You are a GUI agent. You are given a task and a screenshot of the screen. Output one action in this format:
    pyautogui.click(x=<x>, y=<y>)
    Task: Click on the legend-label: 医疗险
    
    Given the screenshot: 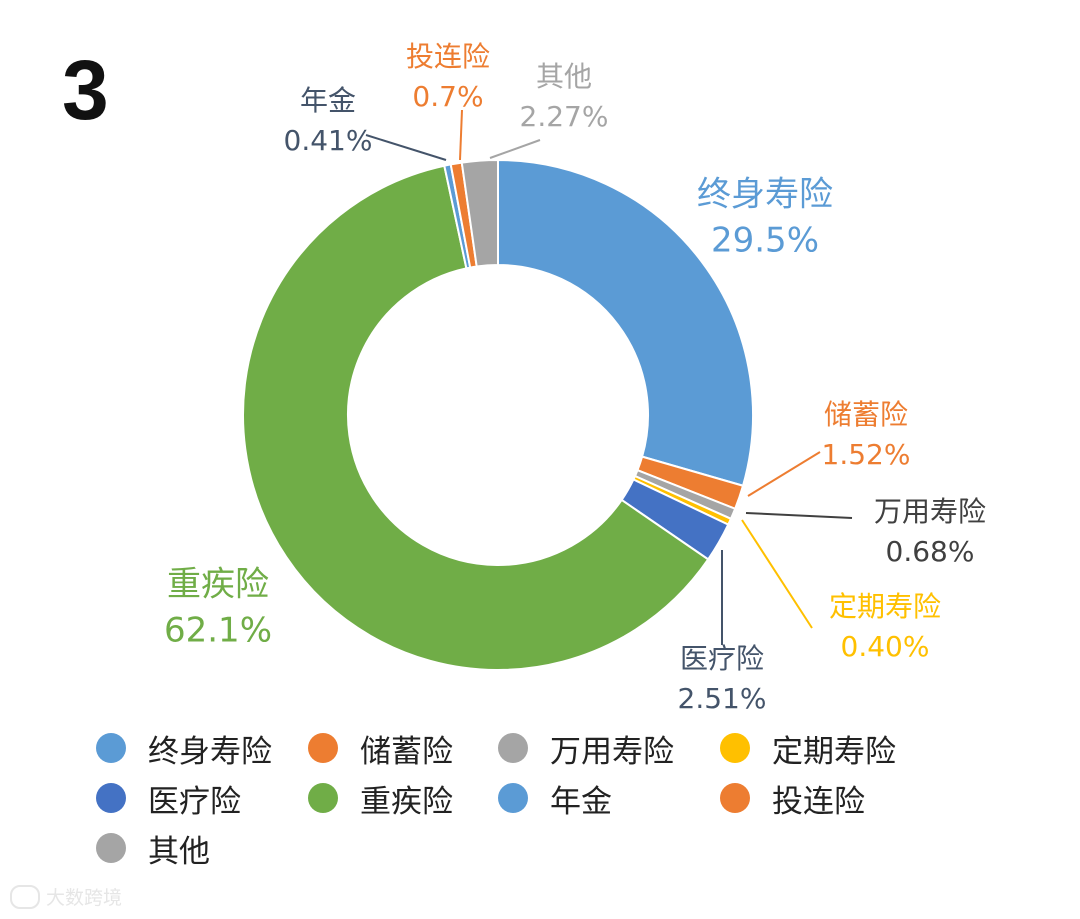 What is the action you would take?
    pyautogui.click(x=194, y=801)
    